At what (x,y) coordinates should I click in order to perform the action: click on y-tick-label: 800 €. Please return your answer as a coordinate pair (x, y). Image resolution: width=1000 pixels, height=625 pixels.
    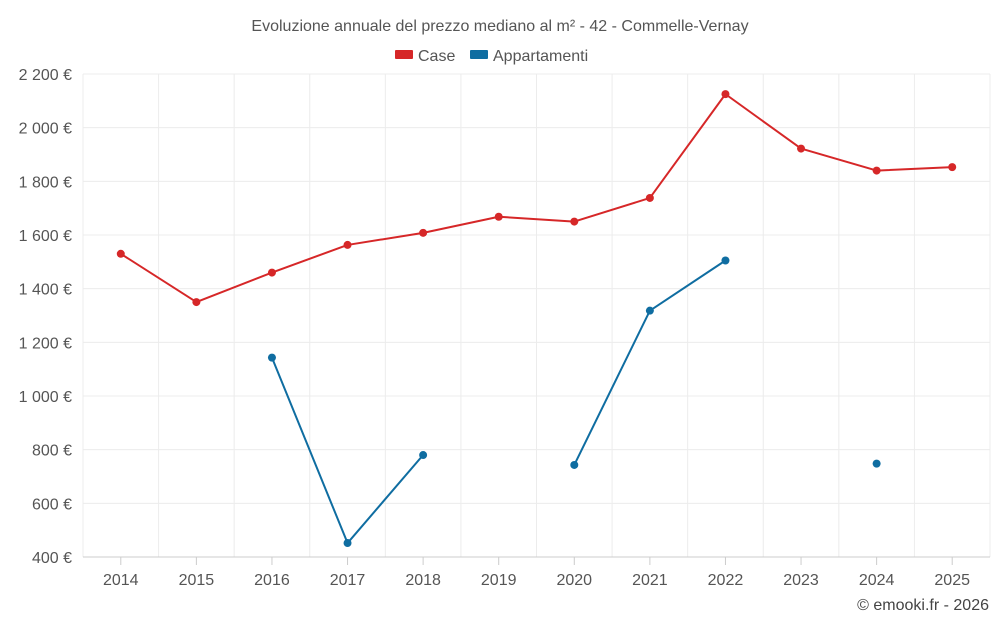
    Looking at the image, I should click on (52, 451).